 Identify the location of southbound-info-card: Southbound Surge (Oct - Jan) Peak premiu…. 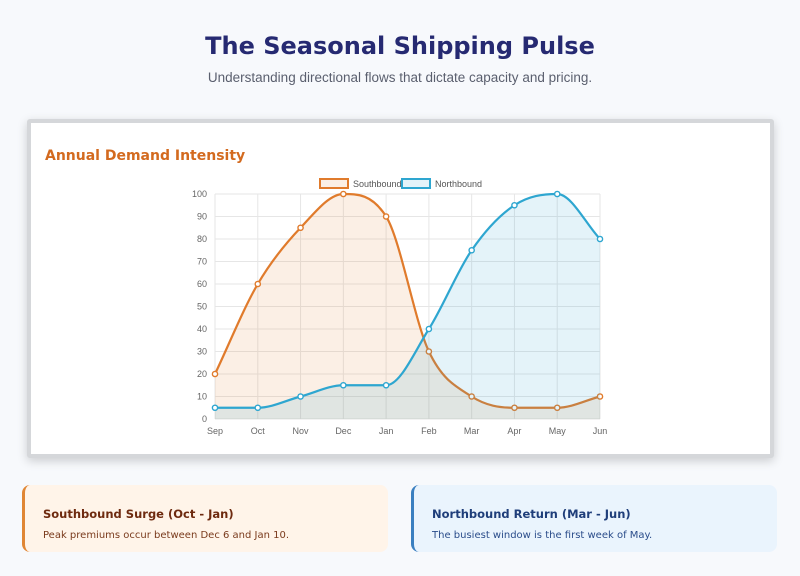
(205, 518).